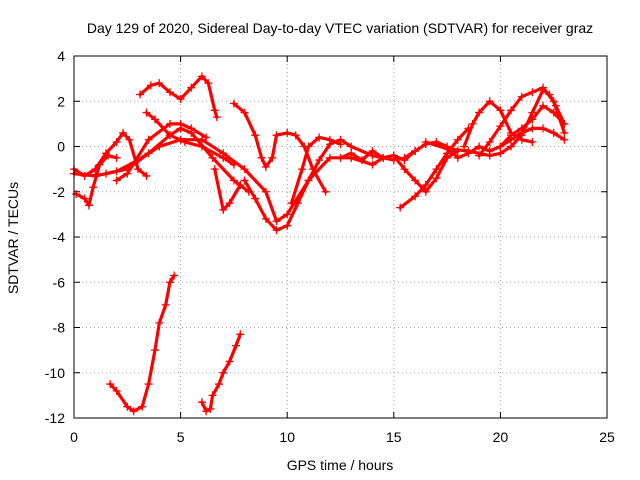 Image resolution: width=640 pixels, height=480 pixels. Describe the element at coordinates (55, 418) in the screenshot. I see `y-tick-label: -12` at that location.